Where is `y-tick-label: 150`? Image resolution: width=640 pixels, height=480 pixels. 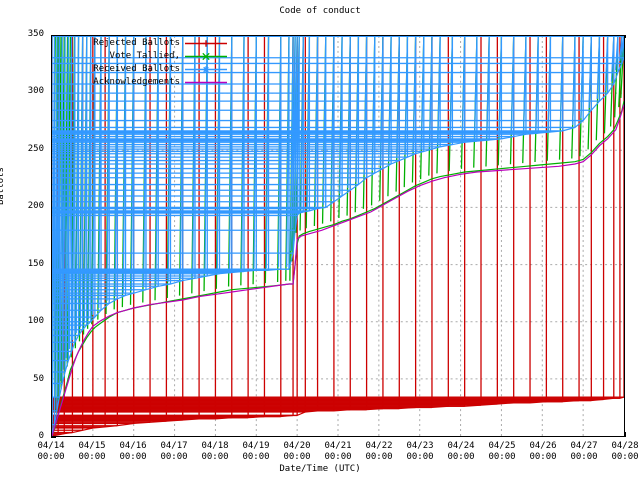 y-tick-label: 150 is located at coordinates (35, 263).